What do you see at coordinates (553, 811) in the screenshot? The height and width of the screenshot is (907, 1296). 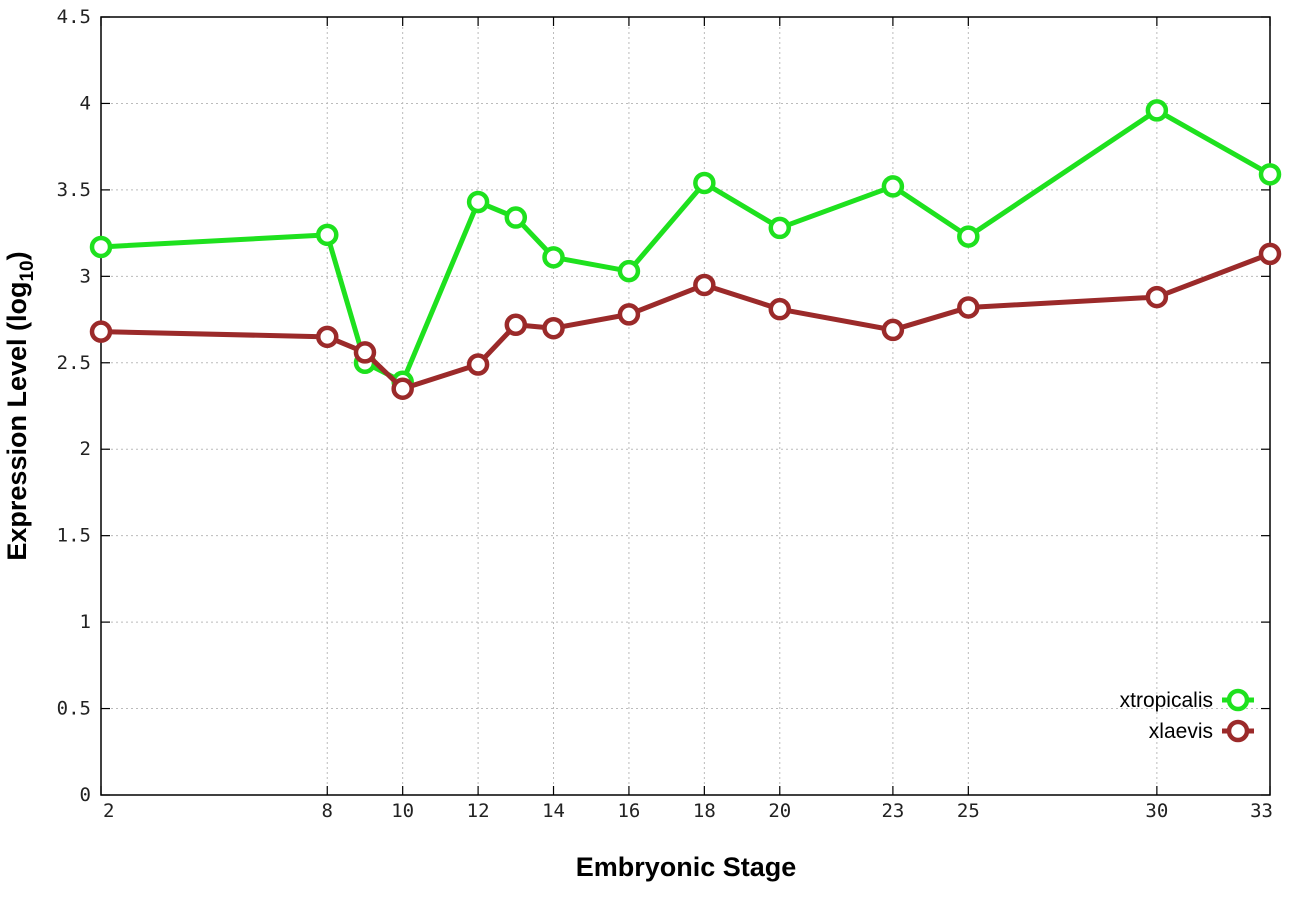 I see `x-tick-label: 14` at bounding box center [553, 811].